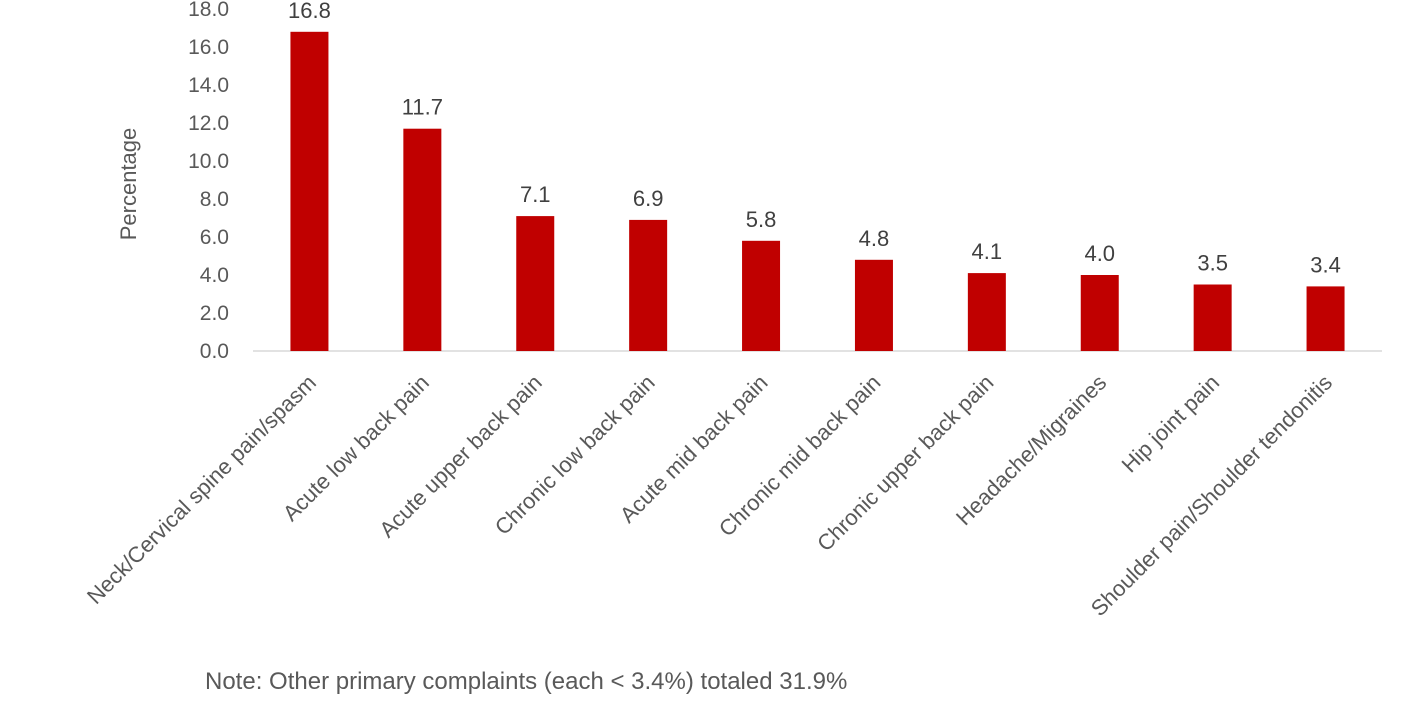  Describe the element at coordinates (208, 85) in the screenshot. I see `y-tick-label: 14.0` at that location.